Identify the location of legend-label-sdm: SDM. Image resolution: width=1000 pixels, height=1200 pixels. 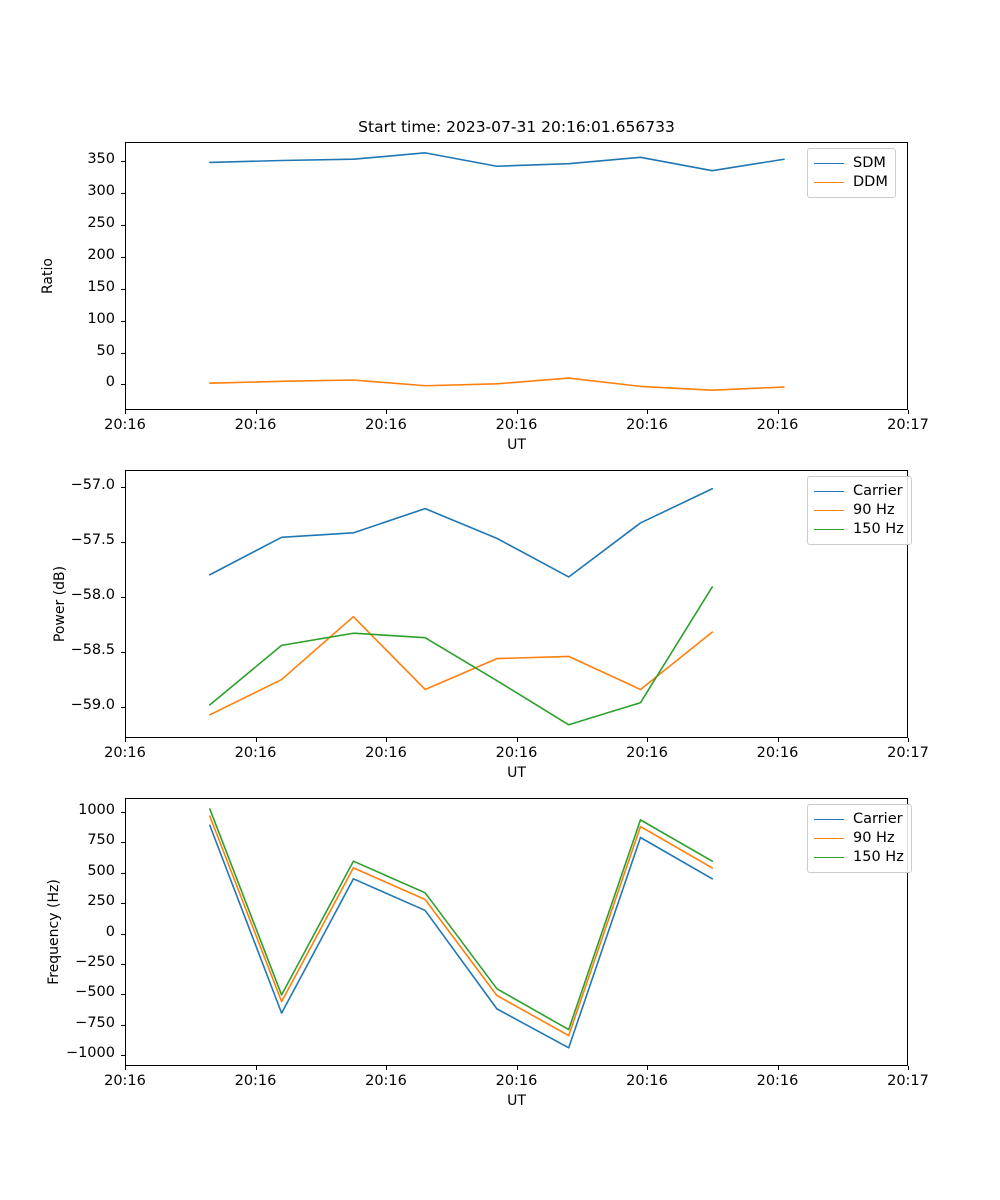
(869, 163).